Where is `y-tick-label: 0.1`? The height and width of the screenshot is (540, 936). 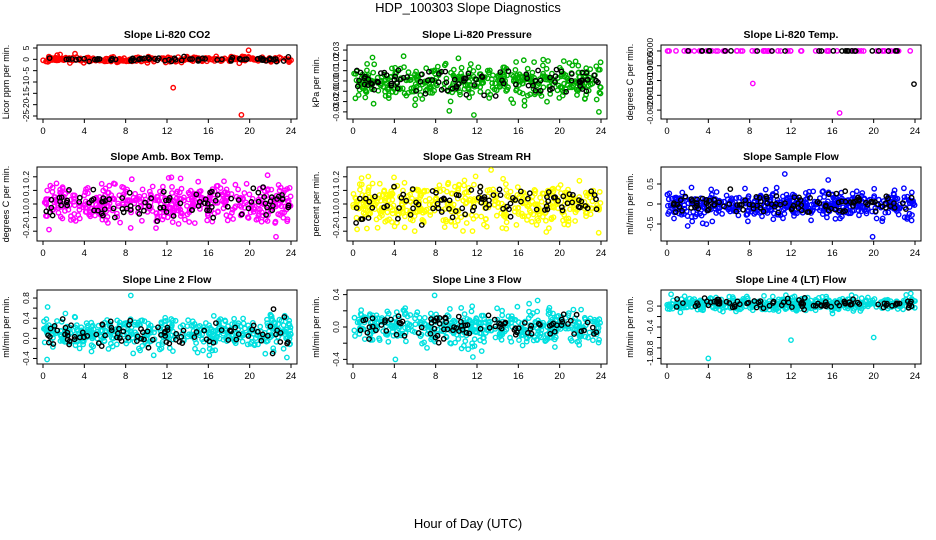 y-tick-label: 0.1 is located at coordinates (336, 190).